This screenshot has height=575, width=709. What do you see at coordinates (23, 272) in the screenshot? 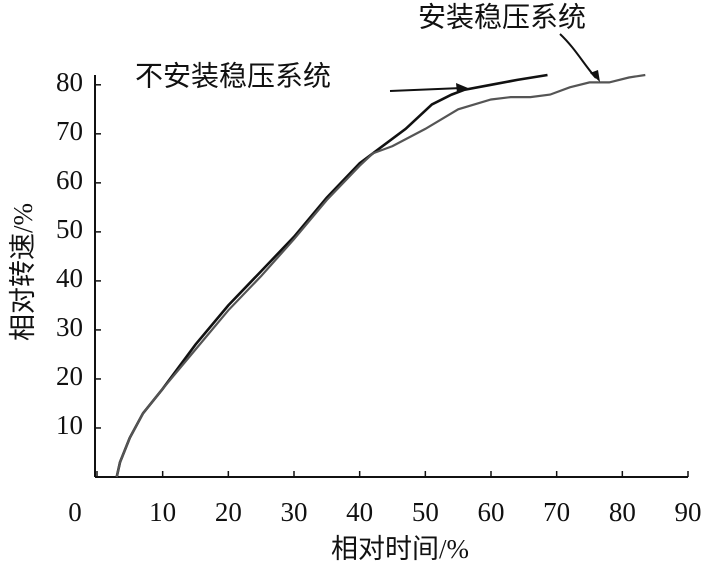
I see `y-axis-label: 相对转速/%` at bounding box center [23, 272].